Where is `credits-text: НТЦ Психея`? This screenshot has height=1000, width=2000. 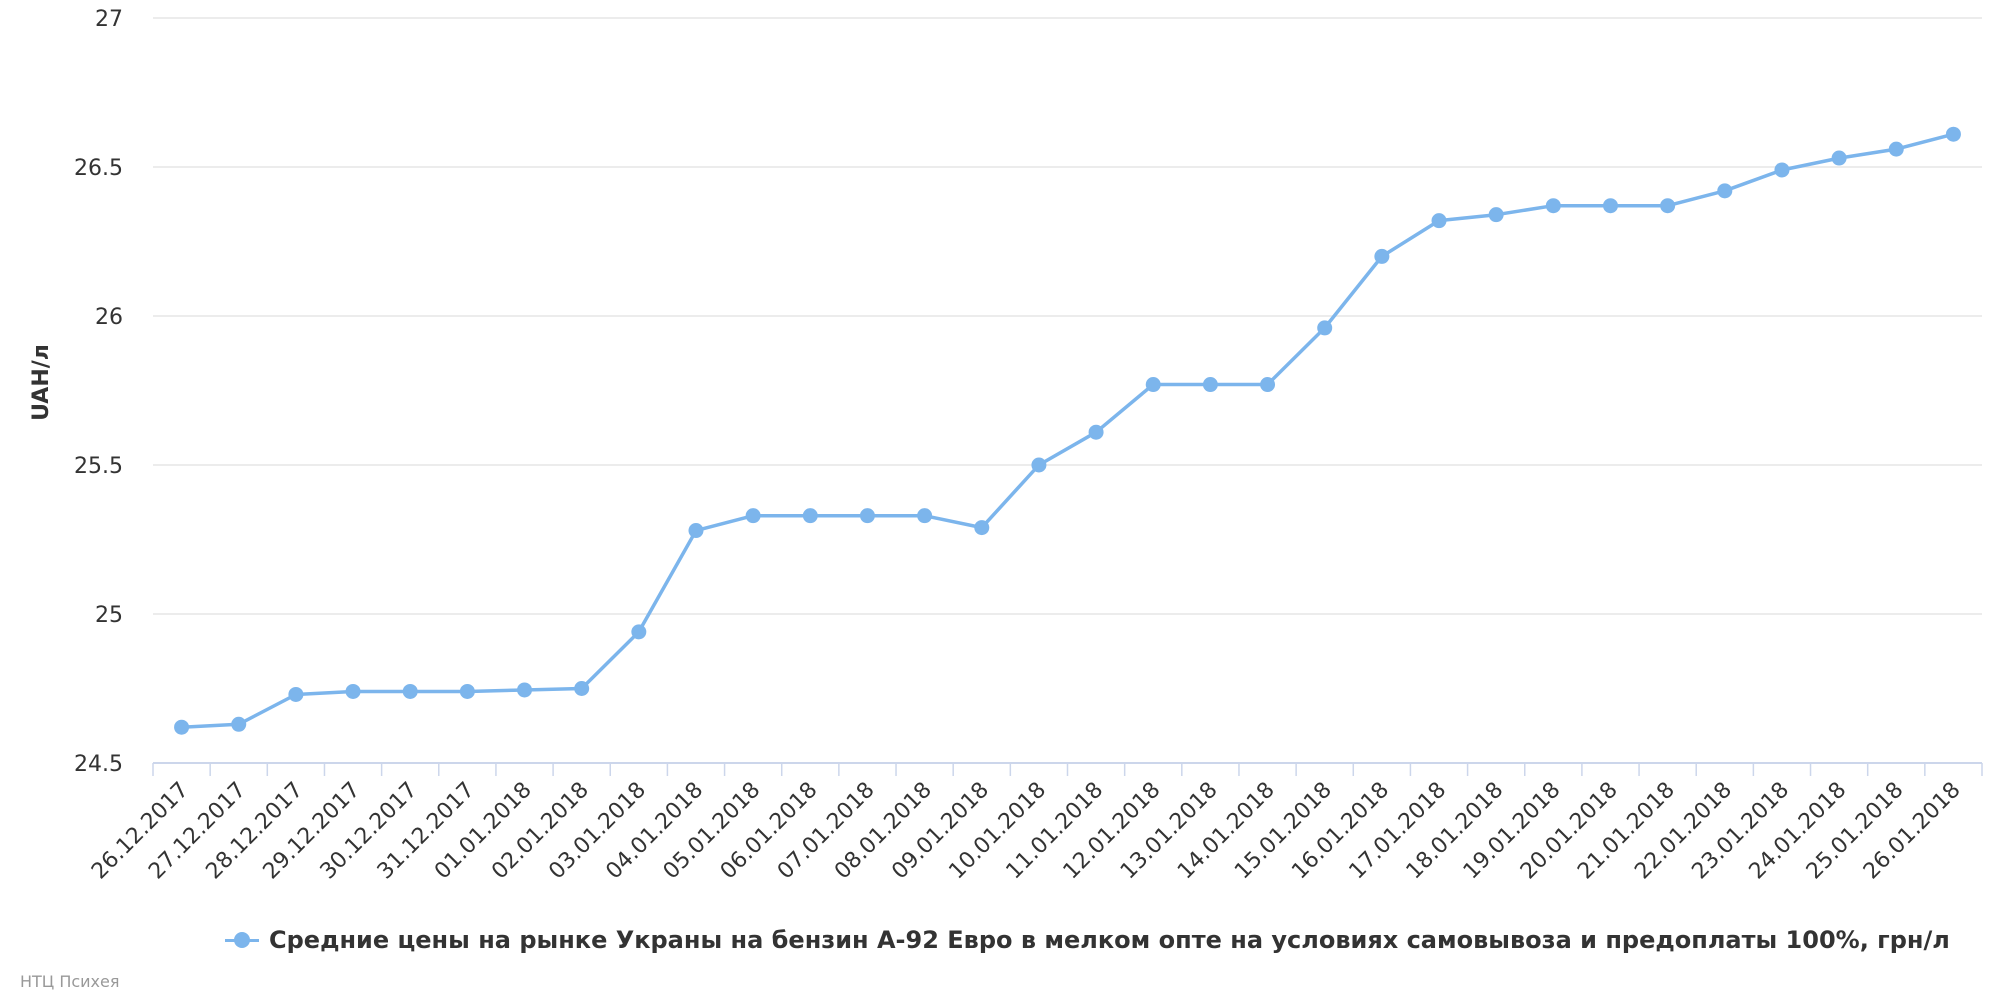 credits-text: НТЦ Психея is located at coordinates (70, 981).